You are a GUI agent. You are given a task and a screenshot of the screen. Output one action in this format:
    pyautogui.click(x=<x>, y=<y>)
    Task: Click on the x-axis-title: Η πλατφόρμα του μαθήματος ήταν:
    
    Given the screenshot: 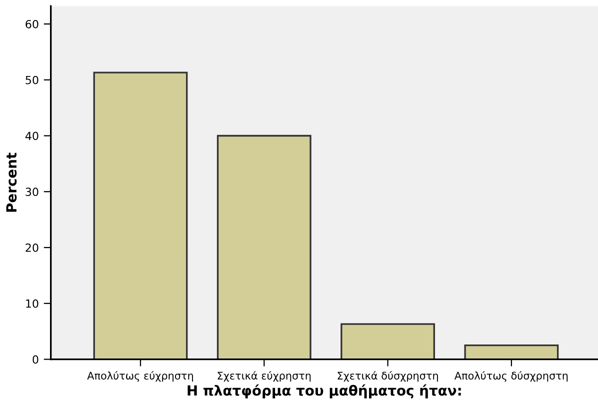 What is the action you would take?
    pyautogui.click(x=324, y=391)
    